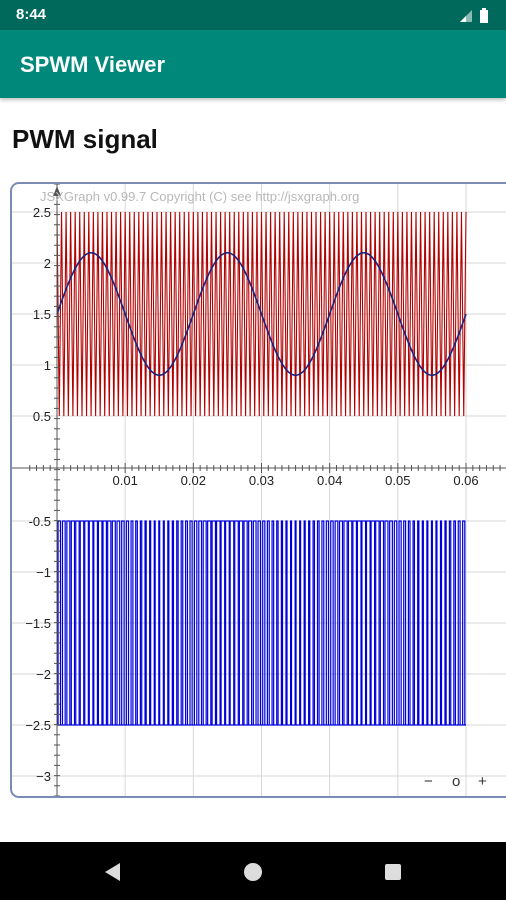 The height and width of the screenshot is (900, 506). I want to click on home-button, so click(253, 872).